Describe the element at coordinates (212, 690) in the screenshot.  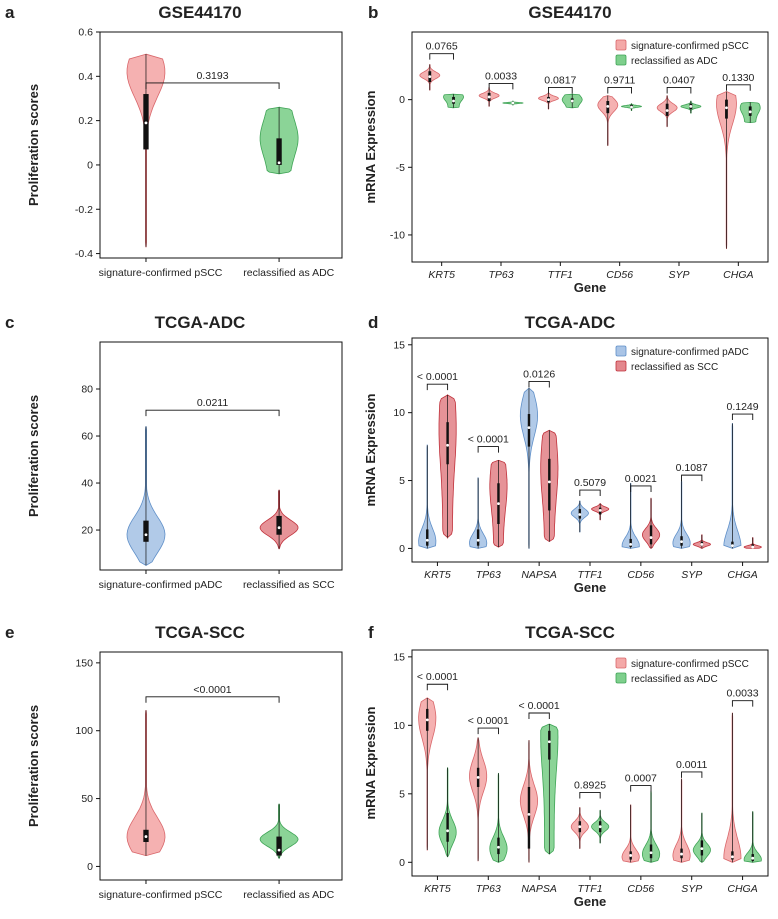
I see `pvalue-label: <0.0001` at that location.